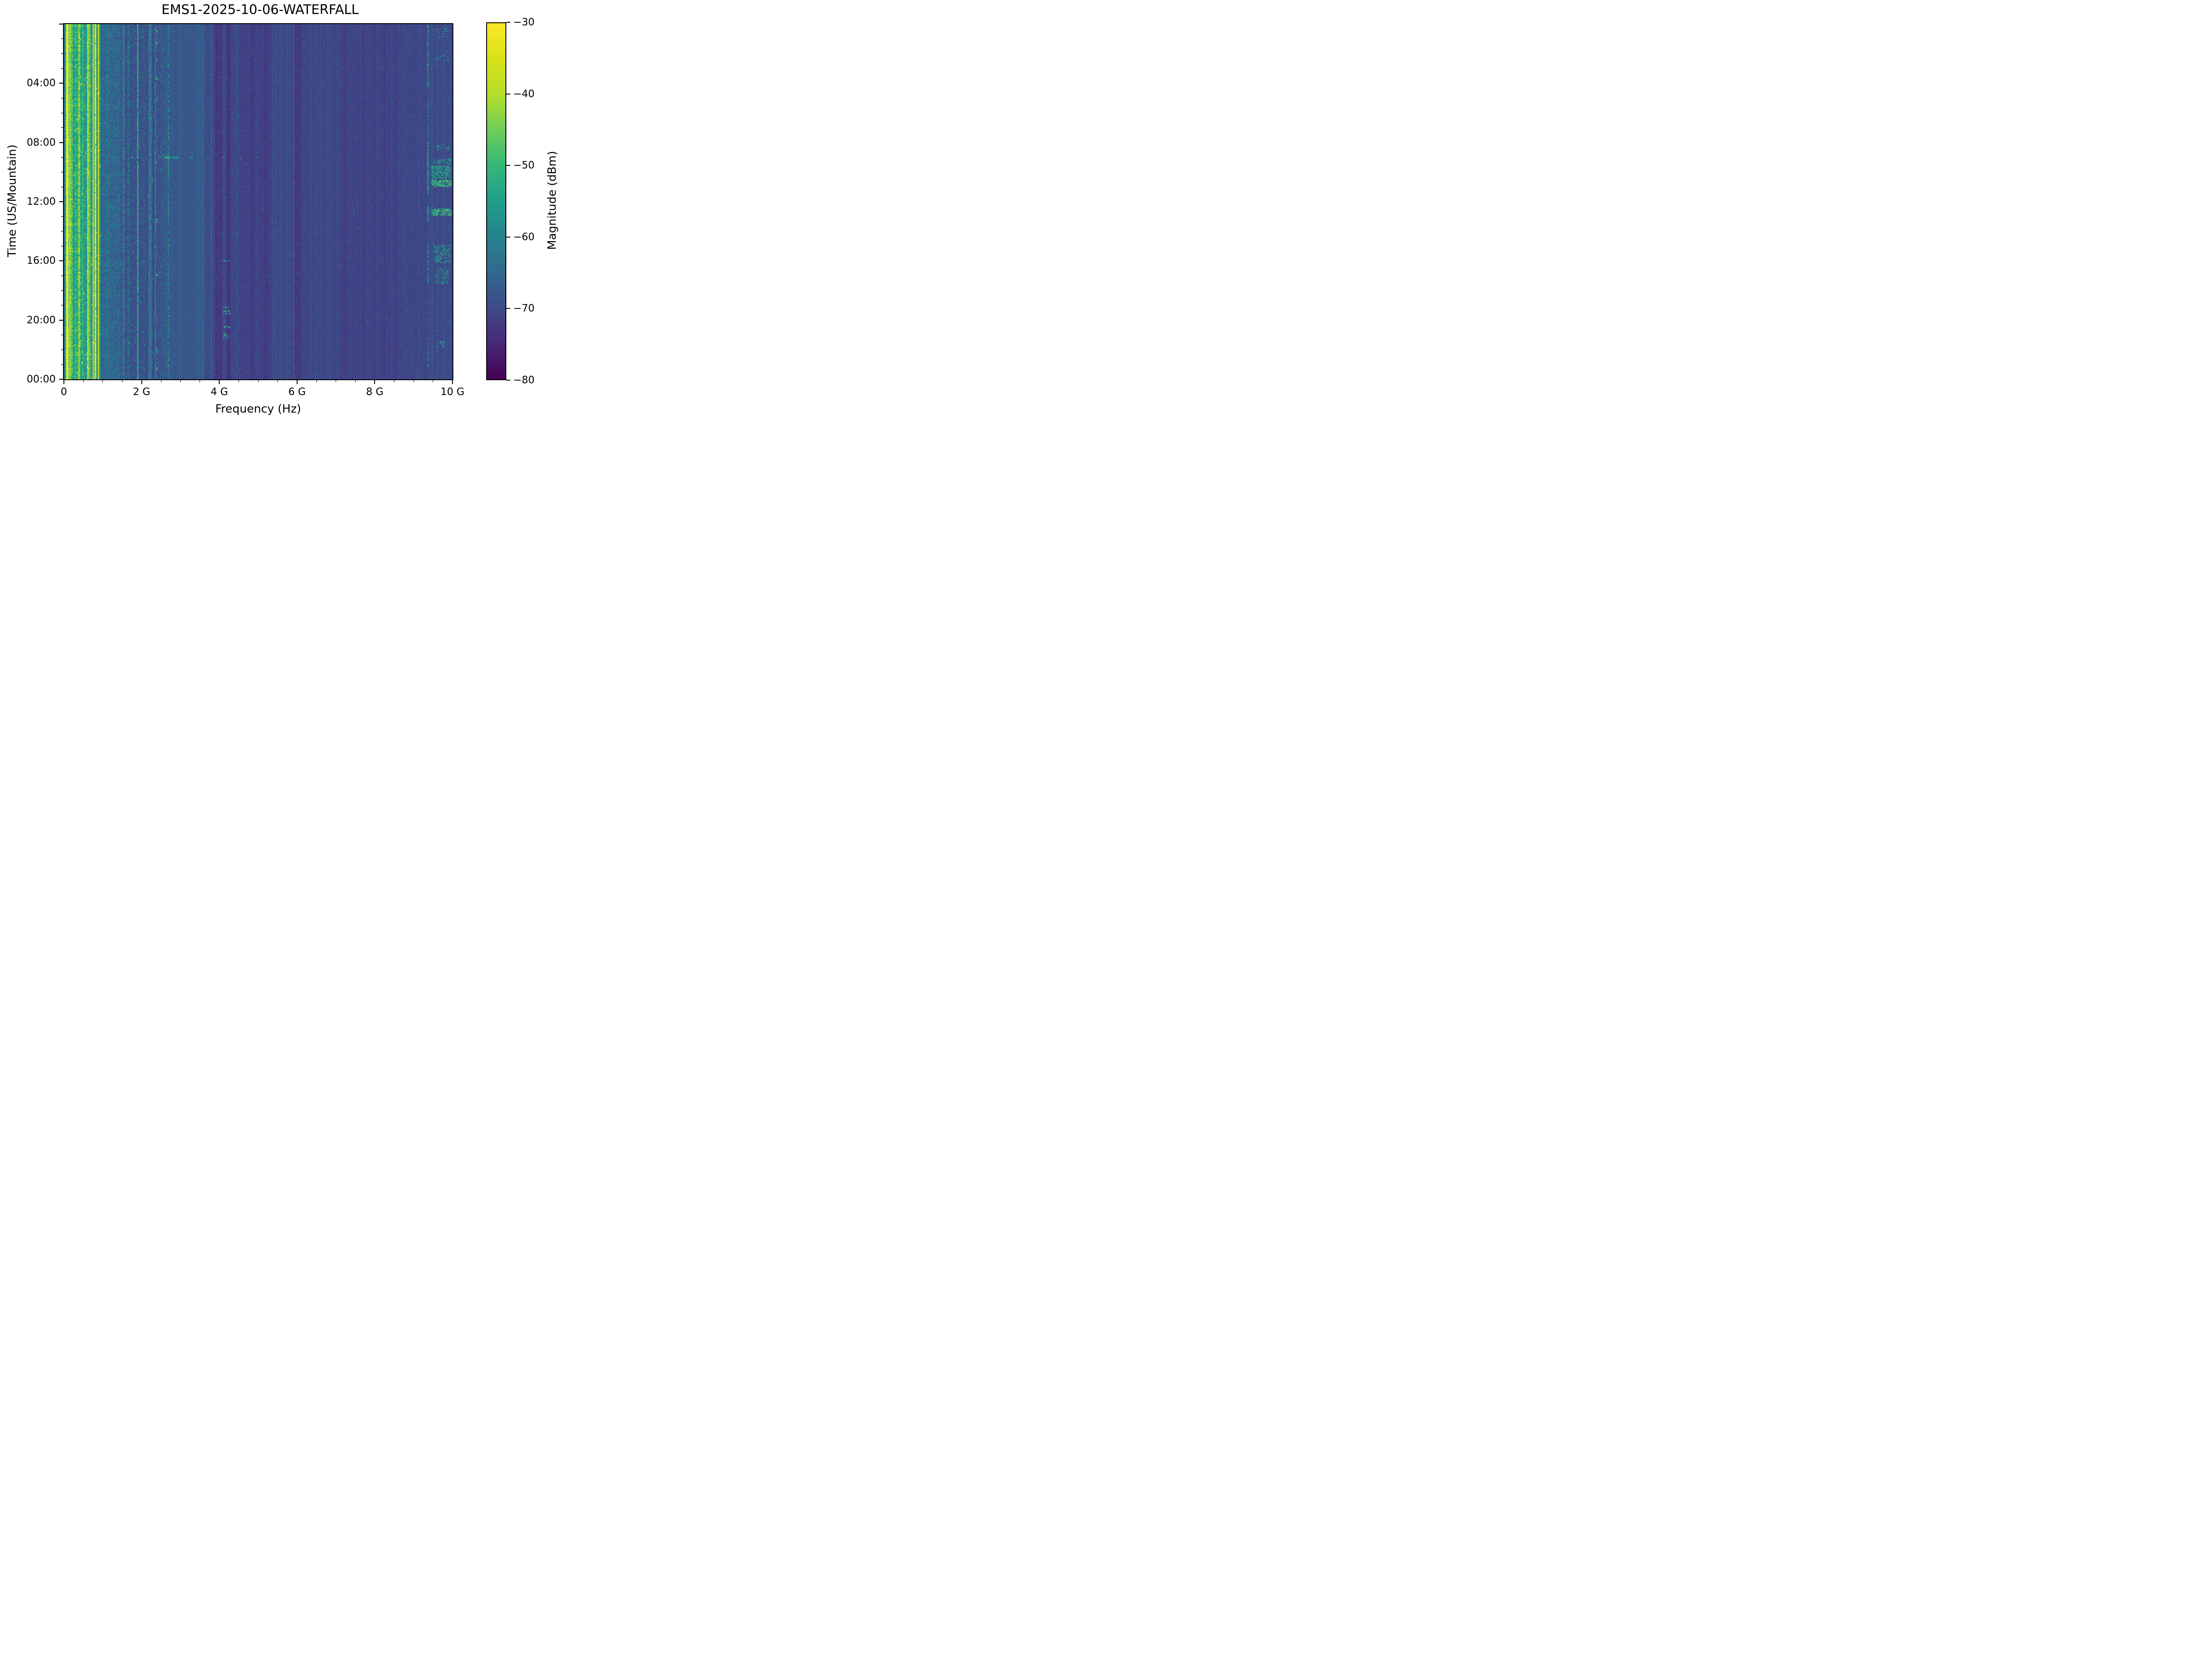  What do you see at coordinates (142, 392) in the screenshot?
I see `x-tick-label: 2 G` at bounding box center [142, 392].